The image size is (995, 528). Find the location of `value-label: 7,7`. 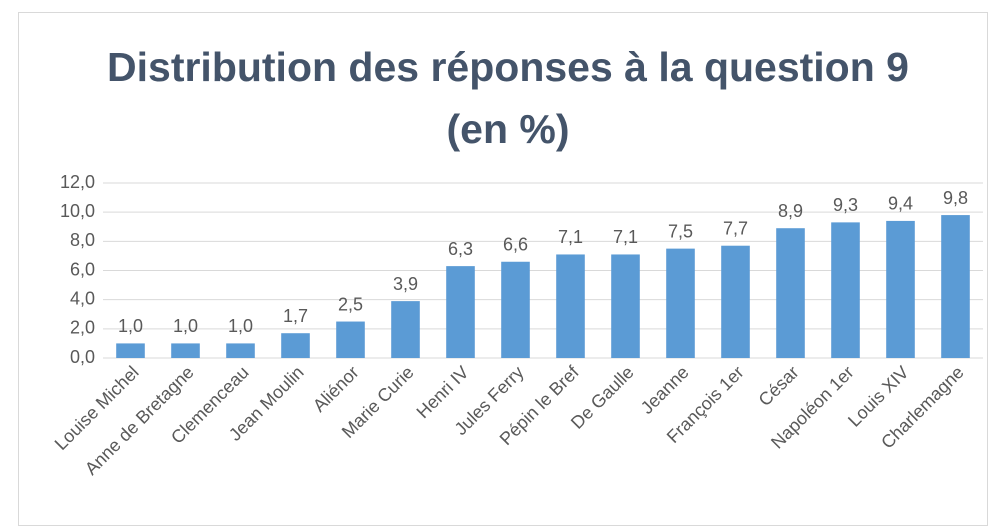

value-label: 7,7 is located at coordinates (735, 228).